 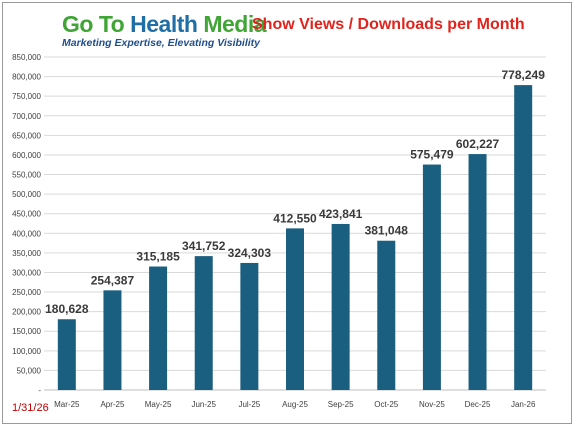 I want to click on bar-value-label: 778,249, so click(x=523, y=75).